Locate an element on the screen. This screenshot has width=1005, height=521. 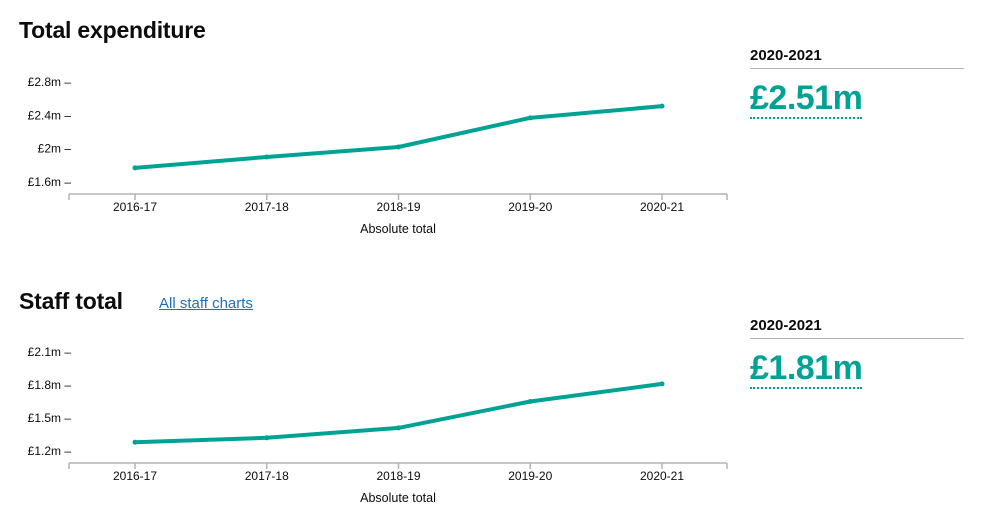
stat-value: £1.81m is located at coordinates (806, 369).